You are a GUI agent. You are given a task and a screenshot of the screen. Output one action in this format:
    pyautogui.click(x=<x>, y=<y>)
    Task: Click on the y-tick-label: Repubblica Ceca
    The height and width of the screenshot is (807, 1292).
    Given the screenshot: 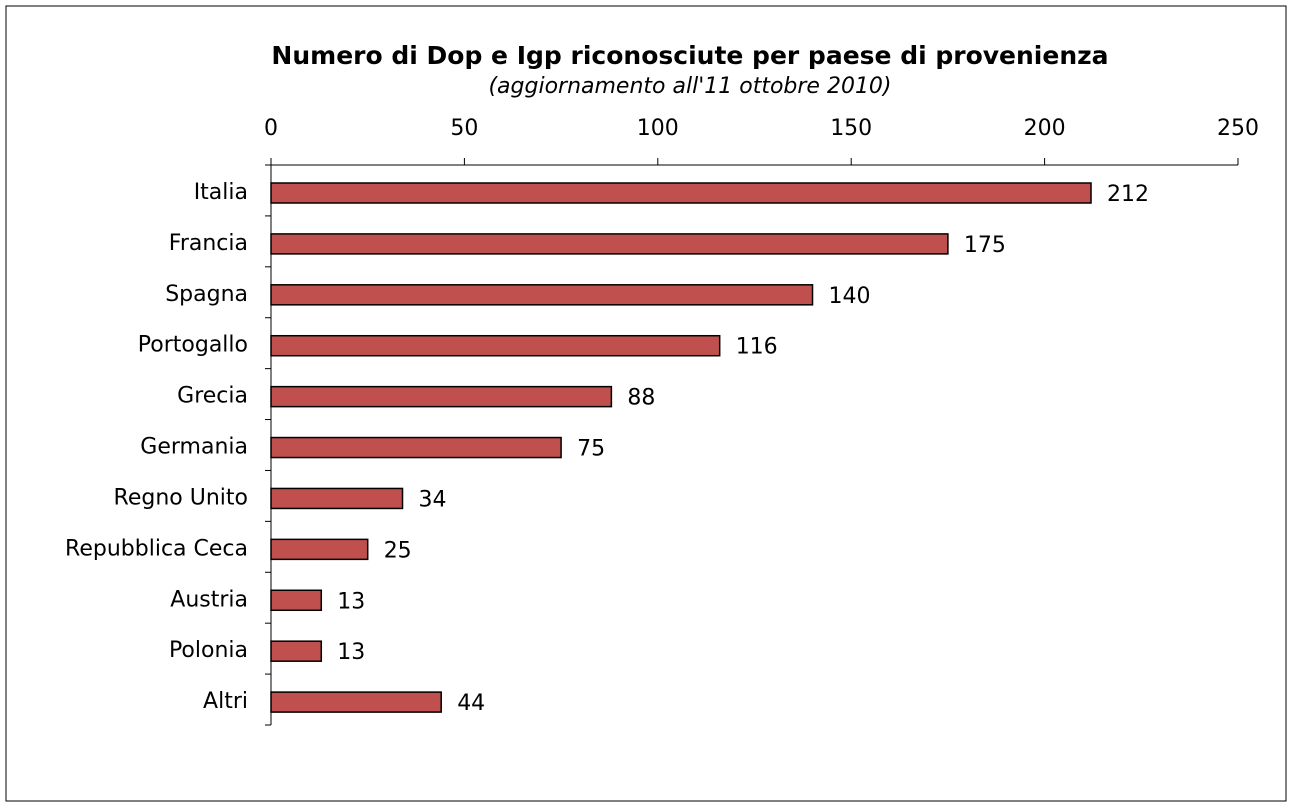 What is the action you would take?
    pyautogui.click(x=156, y=548)
    